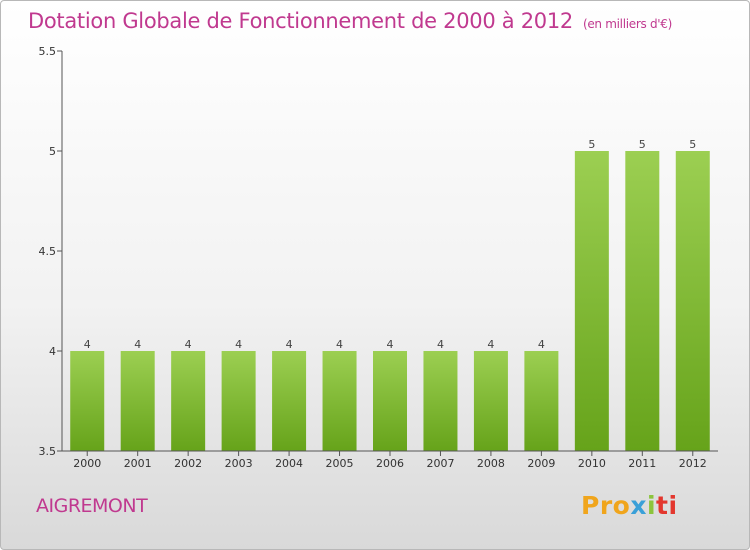  What do you see at coordinates (92, 506) in the screenshot?
I see `place-name: AIGREMONT` at bounding box center [92, 506].